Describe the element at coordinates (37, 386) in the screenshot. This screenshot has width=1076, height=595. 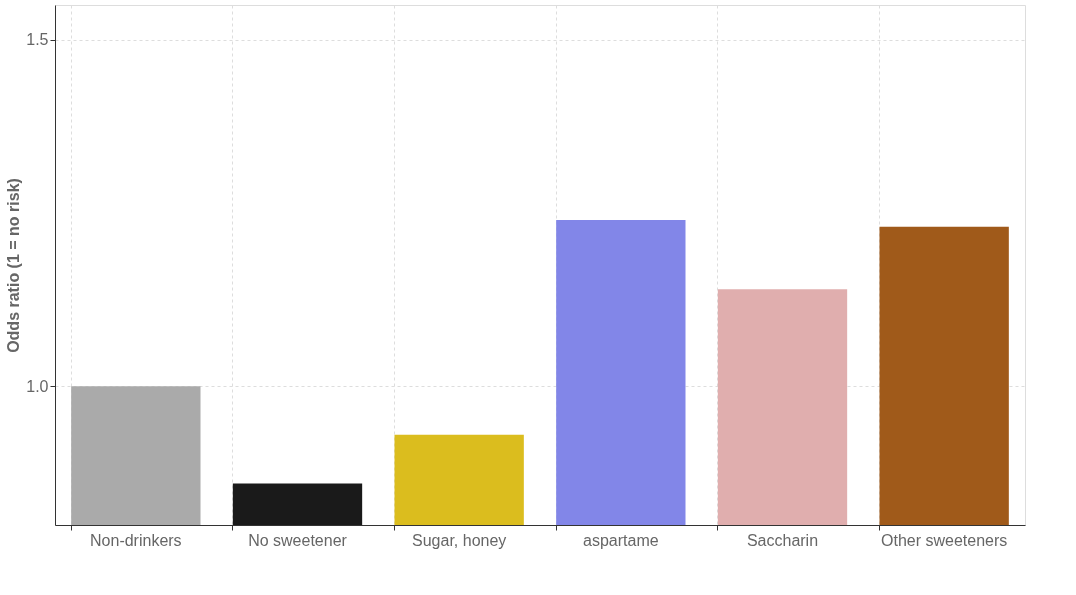
I see `y-tick-label: 1.0` at that location.